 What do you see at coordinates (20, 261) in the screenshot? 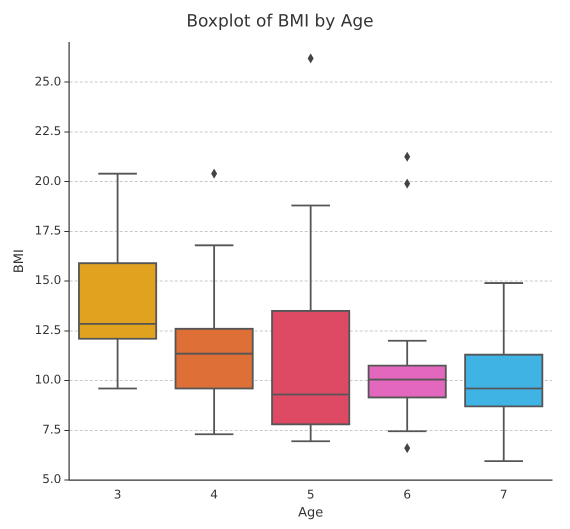
I see `y-axis-title: BMI` at bounding box center [20, 261].